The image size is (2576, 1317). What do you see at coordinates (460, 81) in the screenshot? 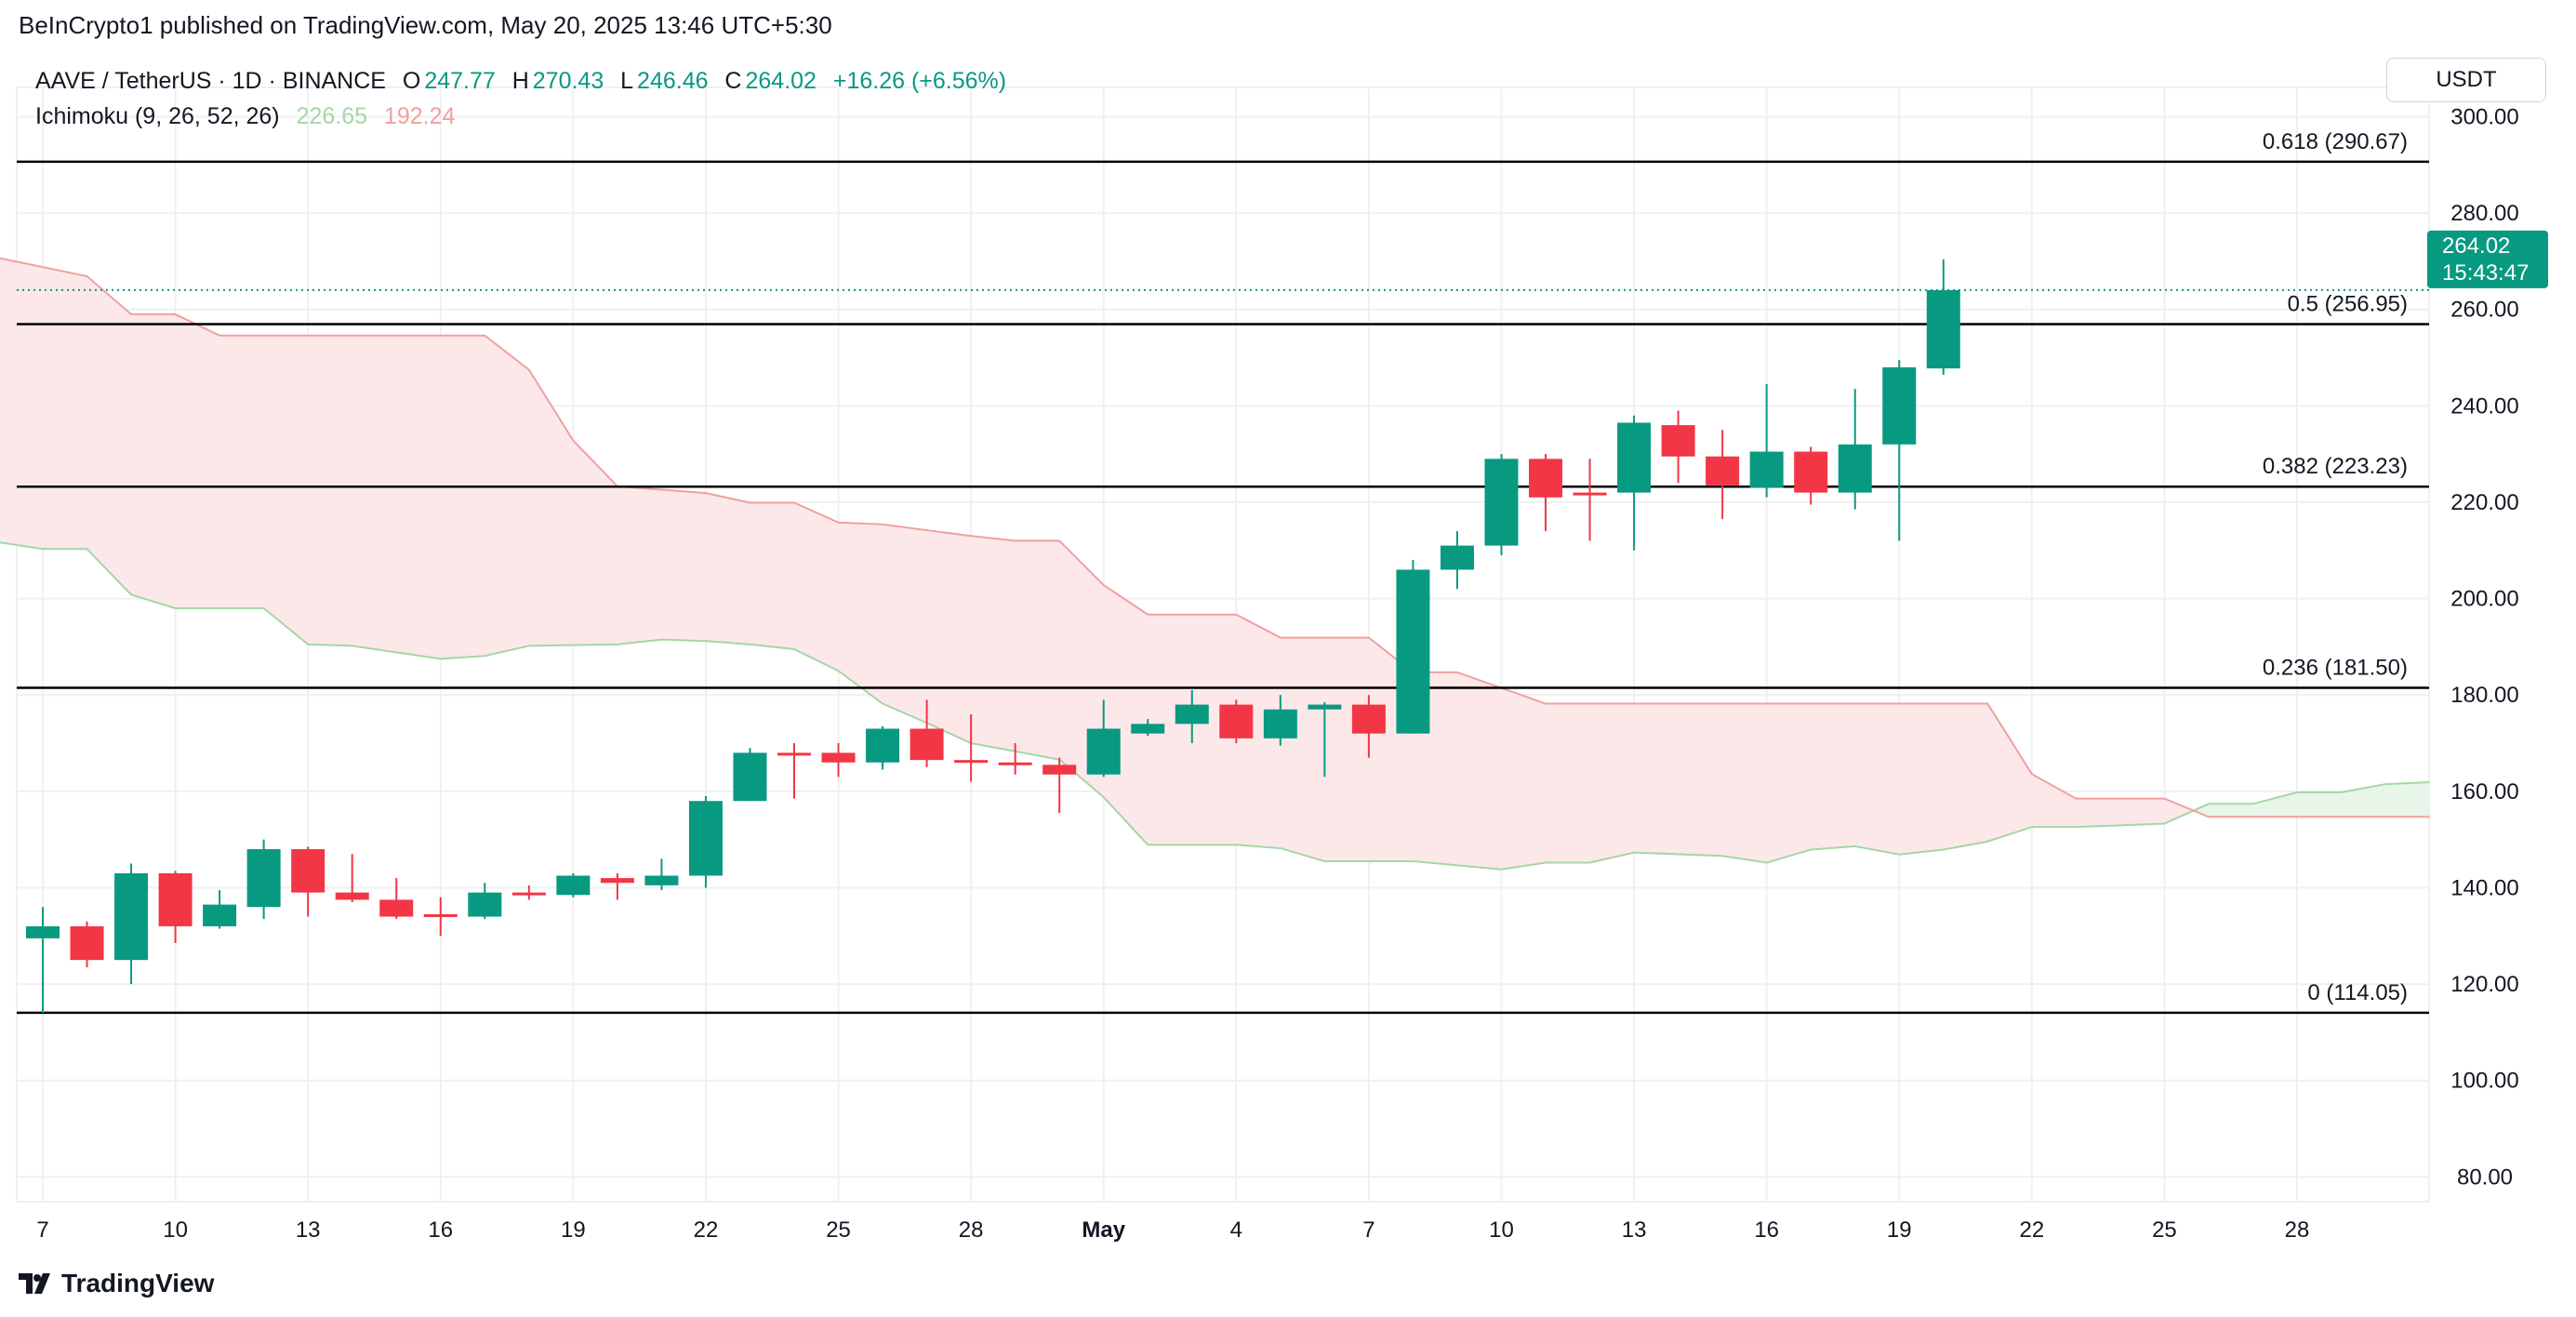
I see `open-value: 247.77` at bounding box center [460, 81].